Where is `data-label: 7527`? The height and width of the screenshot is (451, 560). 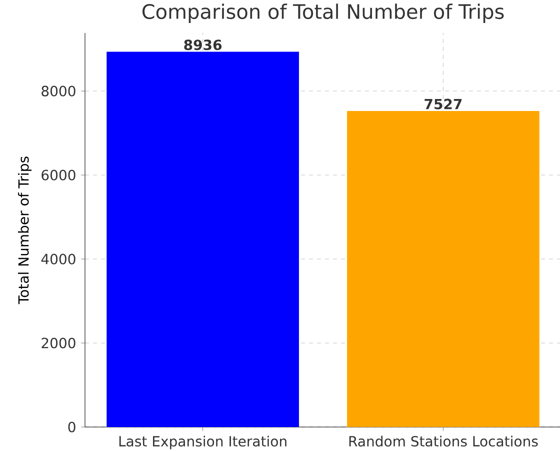 data-label: 7527 is located at coordinates (443, 104).